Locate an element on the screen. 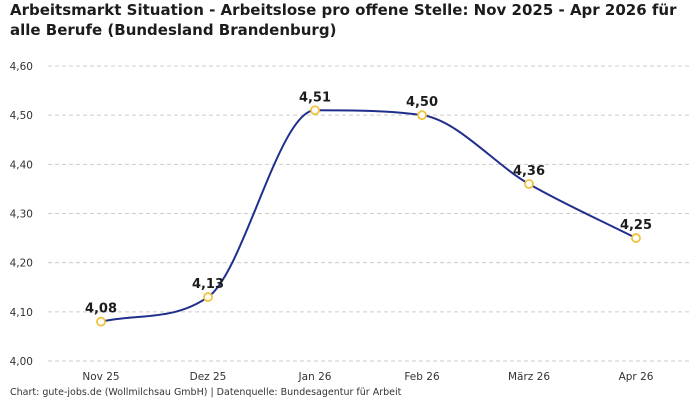 This screenshot has height=400, width=700. x-tick-label: Jan 26 is located at coordinates (315, 377).